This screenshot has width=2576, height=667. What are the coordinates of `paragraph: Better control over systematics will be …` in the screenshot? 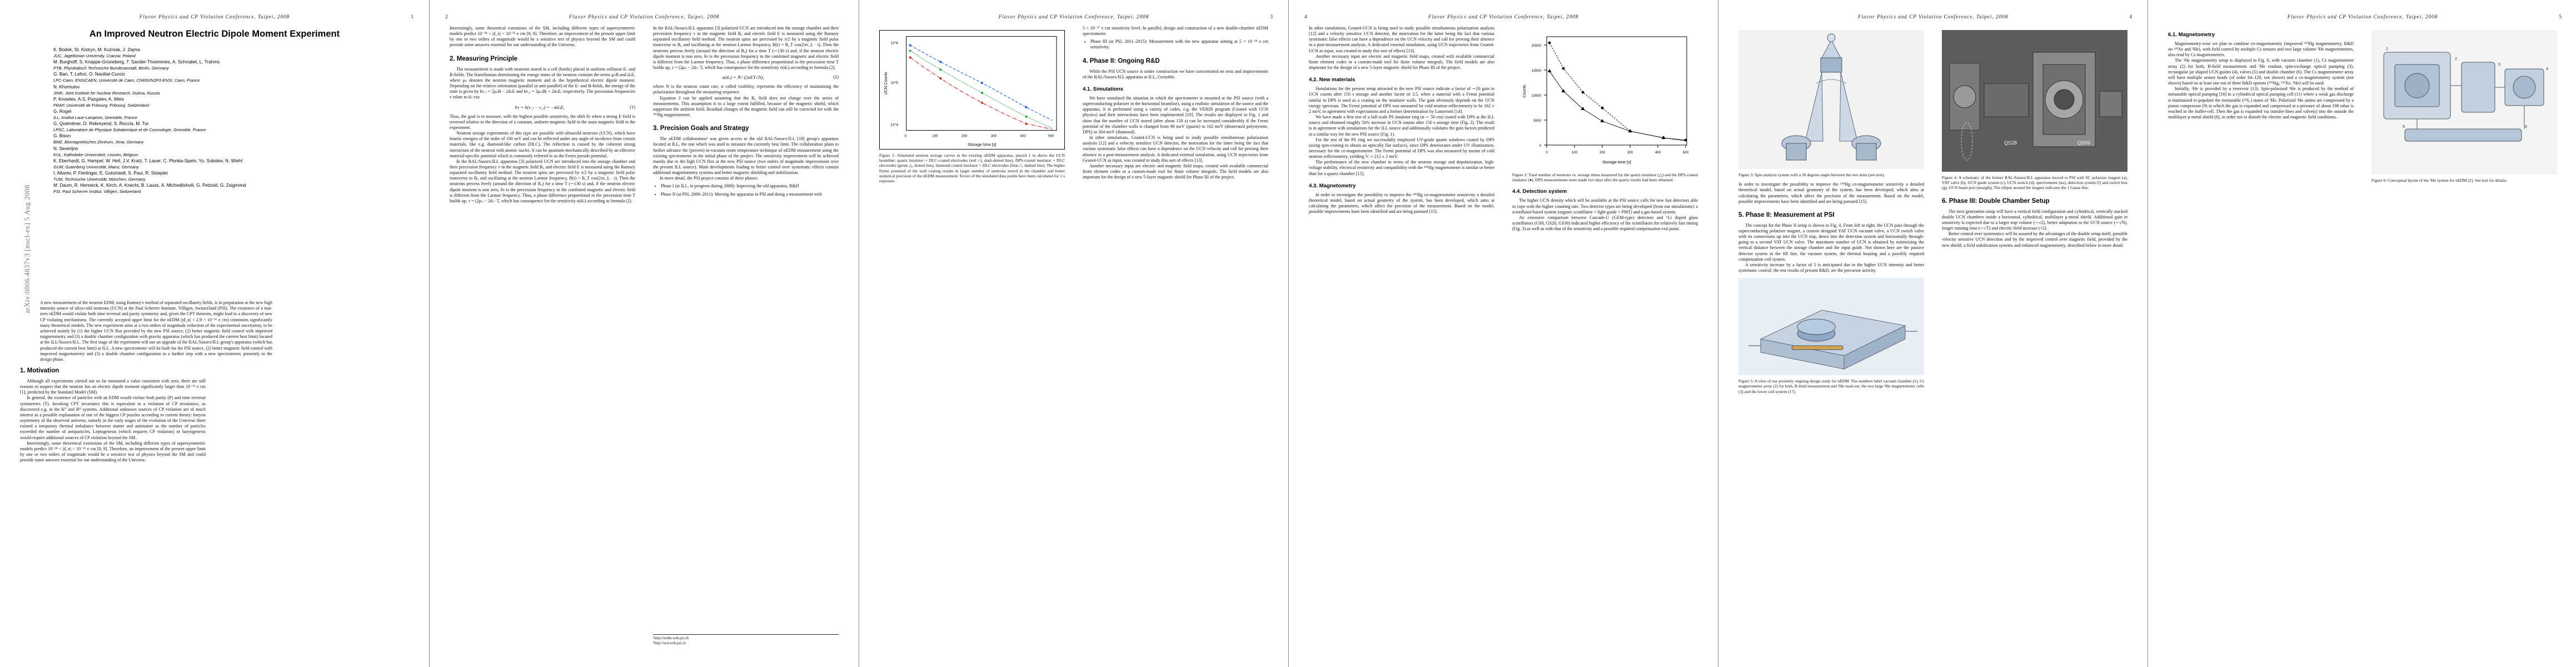 It's located at (2034, 239).